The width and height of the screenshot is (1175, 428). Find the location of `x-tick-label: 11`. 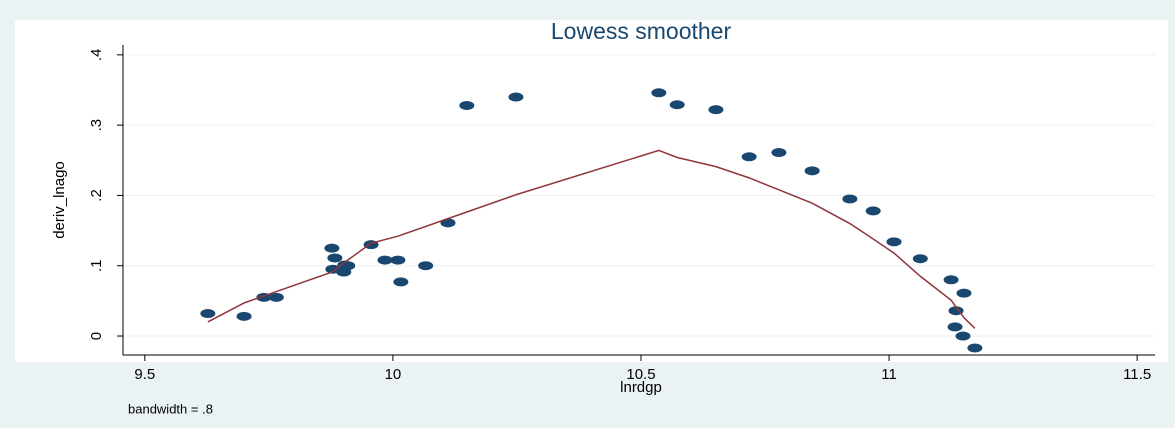

x-tick-label: 11 is located at coordinates (889, 374).